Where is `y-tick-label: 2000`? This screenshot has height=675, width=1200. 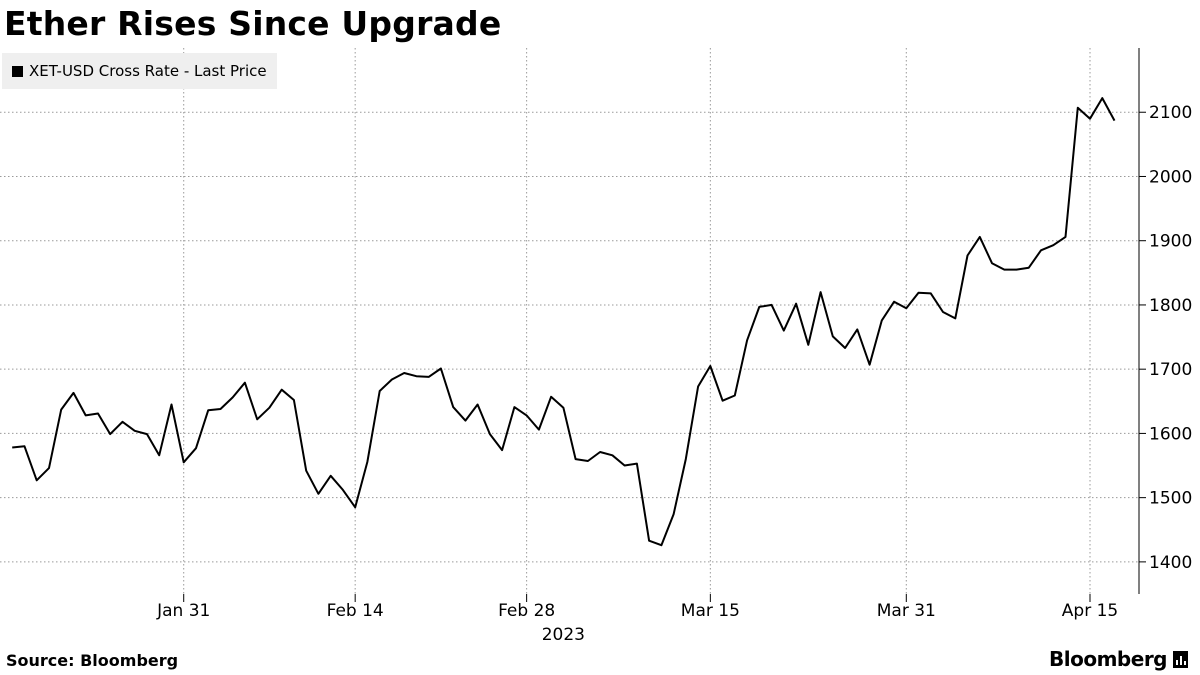 y-tick-label: 2000 is located at coordinates (1170, 177).